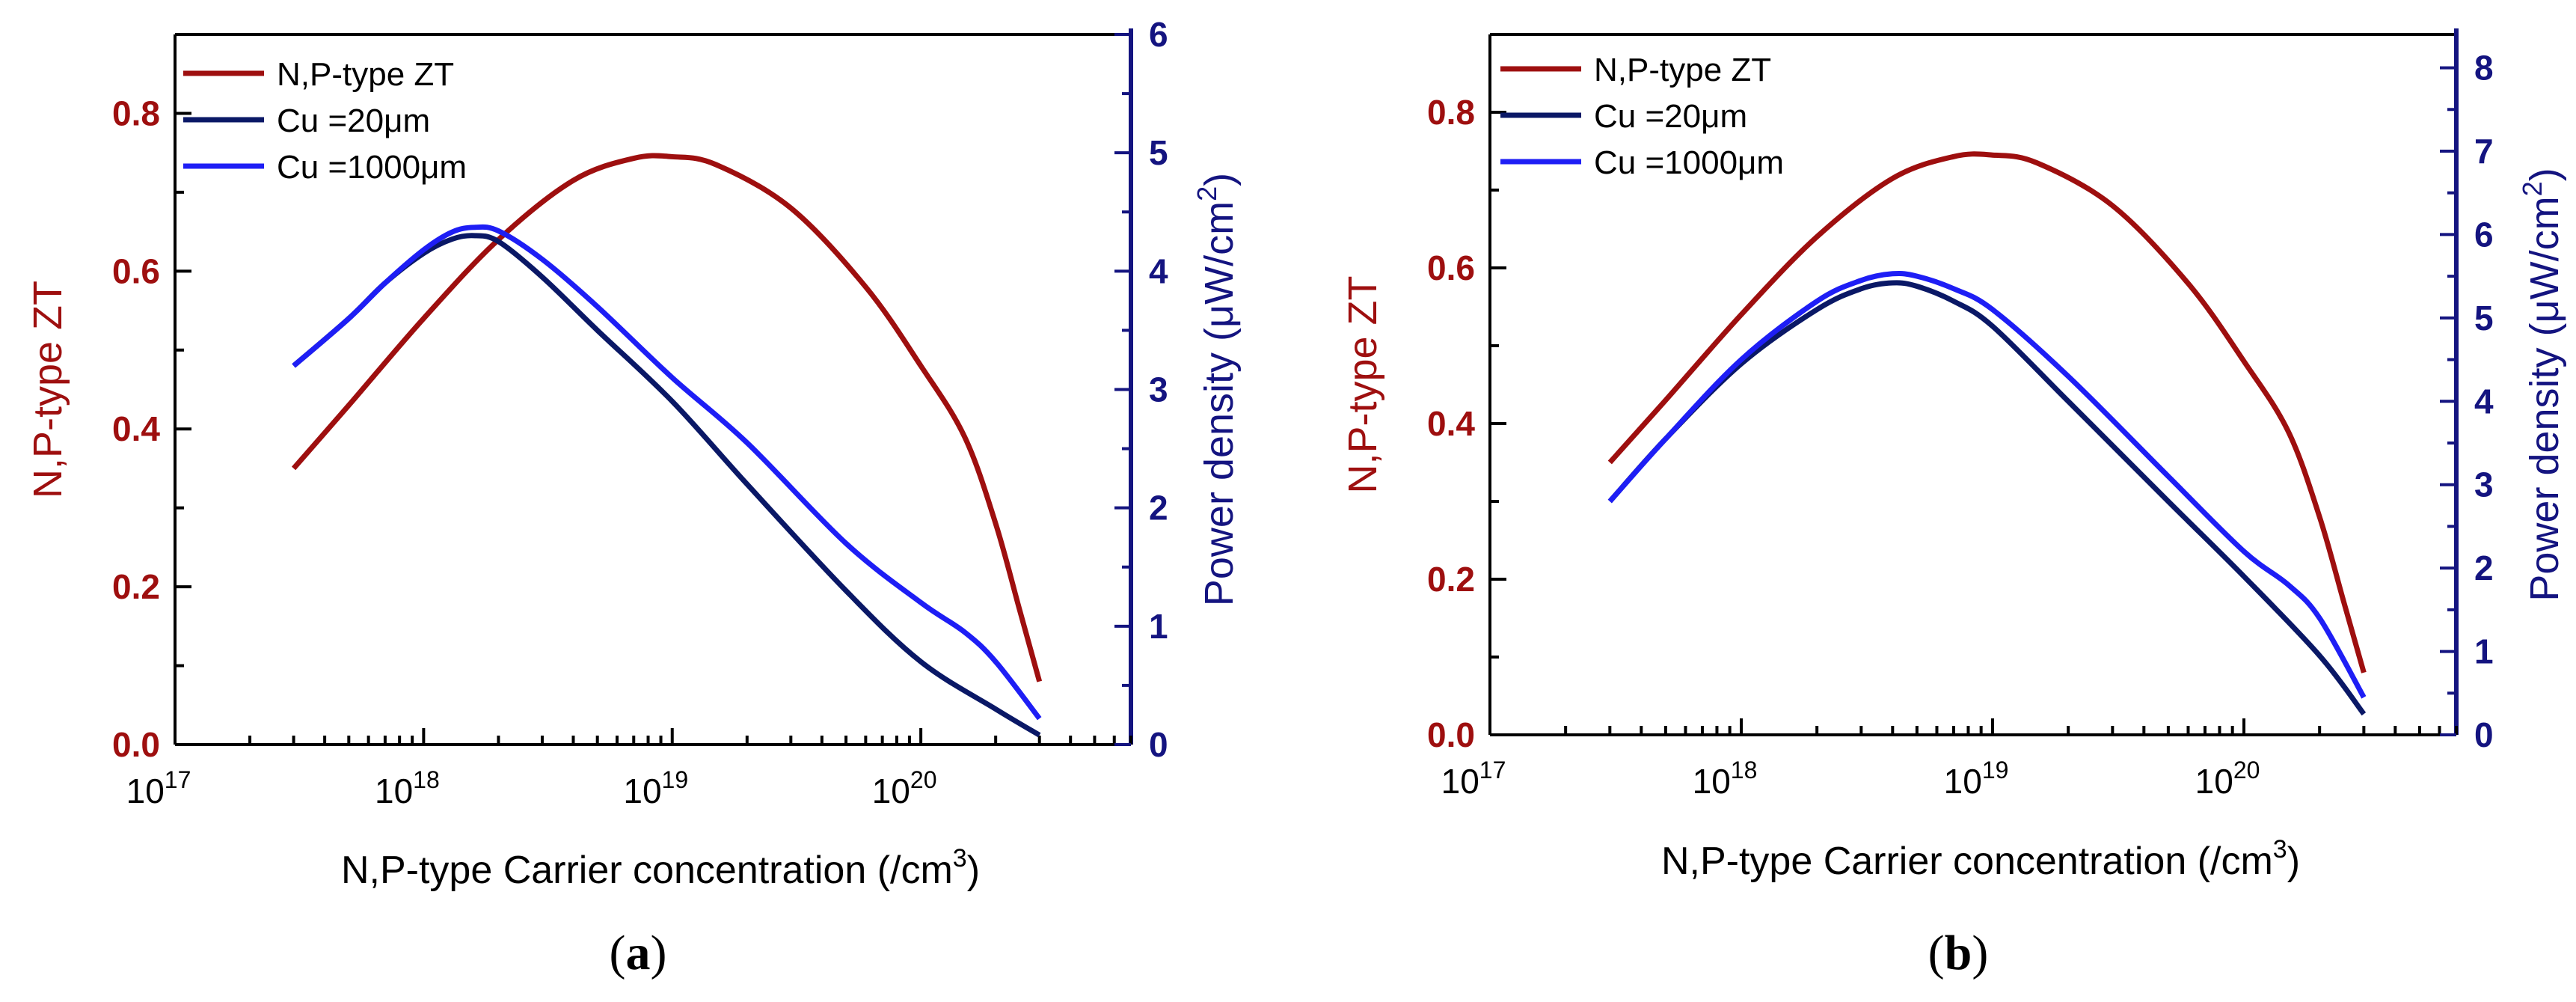 This screenshot has height=1002, width=2576. Describe the element at coordinates (638, 953) in the screenshot. I see `panel-label: (a)` at that location.